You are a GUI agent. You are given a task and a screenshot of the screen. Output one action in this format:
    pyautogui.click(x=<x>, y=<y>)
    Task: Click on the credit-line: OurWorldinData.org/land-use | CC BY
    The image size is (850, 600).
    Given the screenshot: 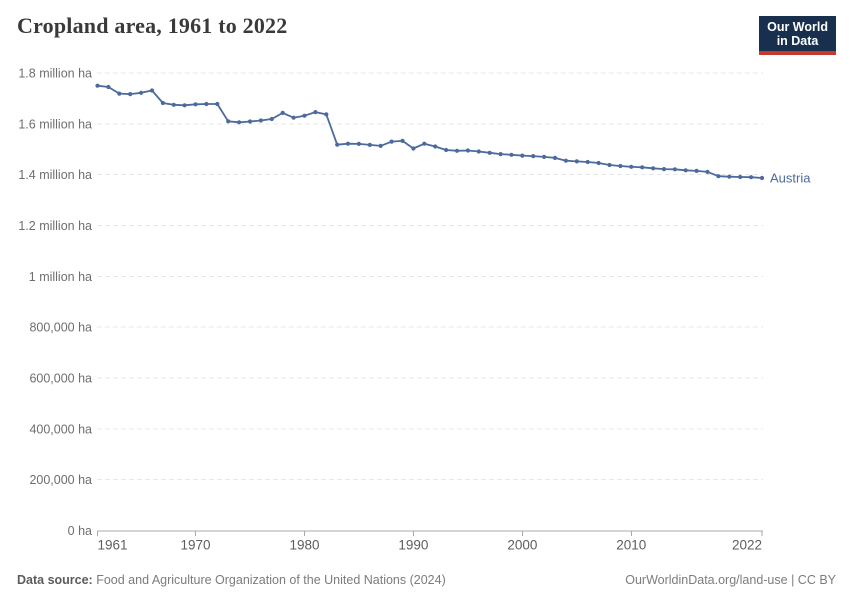 What is the action you would take?
    pyautogui.click(x=730, y=580)
    